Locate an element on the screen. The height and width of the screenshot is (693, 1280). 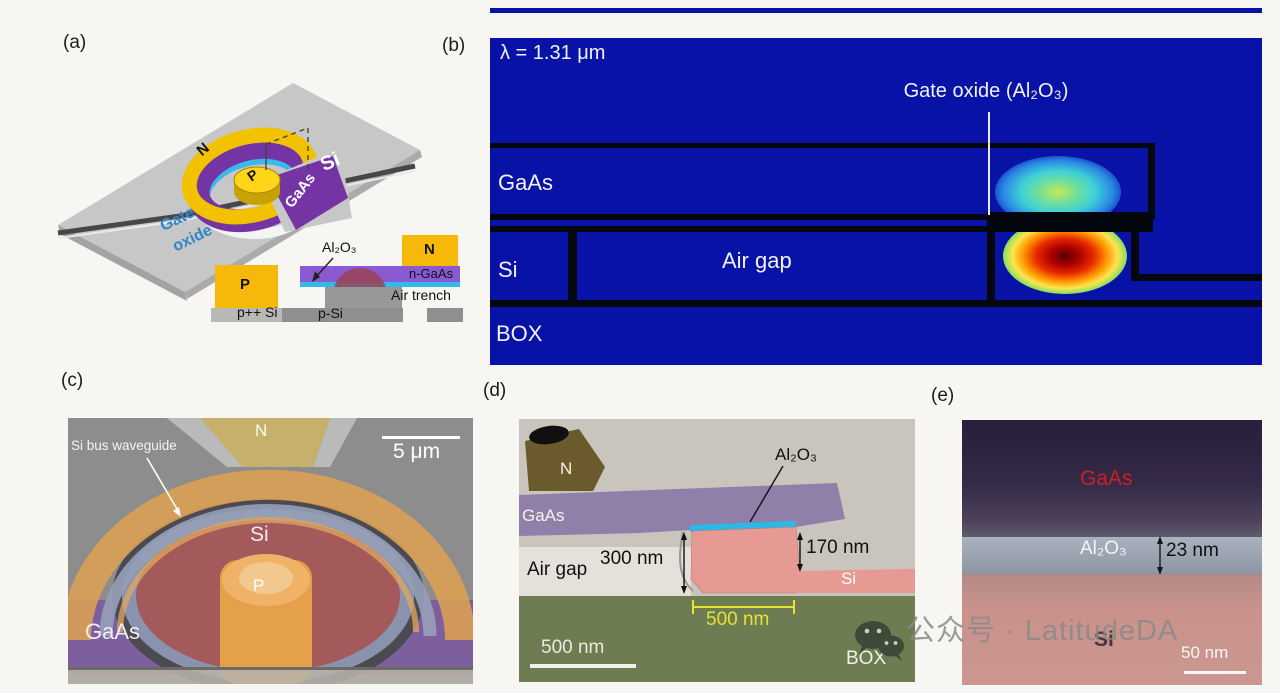
metal-wire-left is located at coordinates (205, 442).